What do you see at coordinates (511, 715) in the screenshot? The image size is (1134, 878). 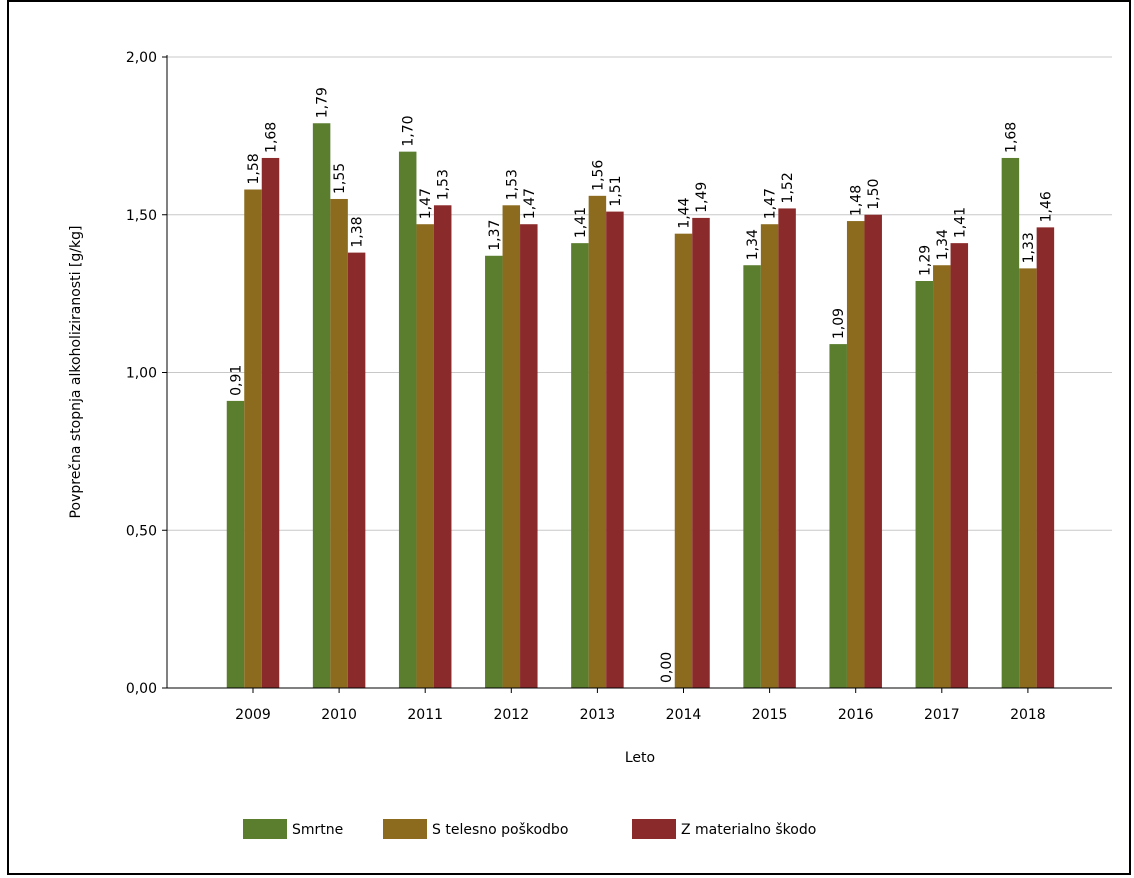 I see `x-tick-label: 2012` at bounding box center [511, 715].